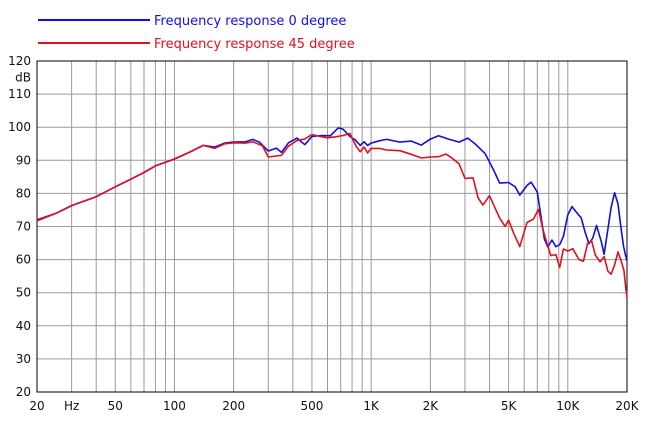  What do you see at coordinates (23, 160) in the screenshot?
I see `y-tick-label: 90` at bounding box center [23, 160].